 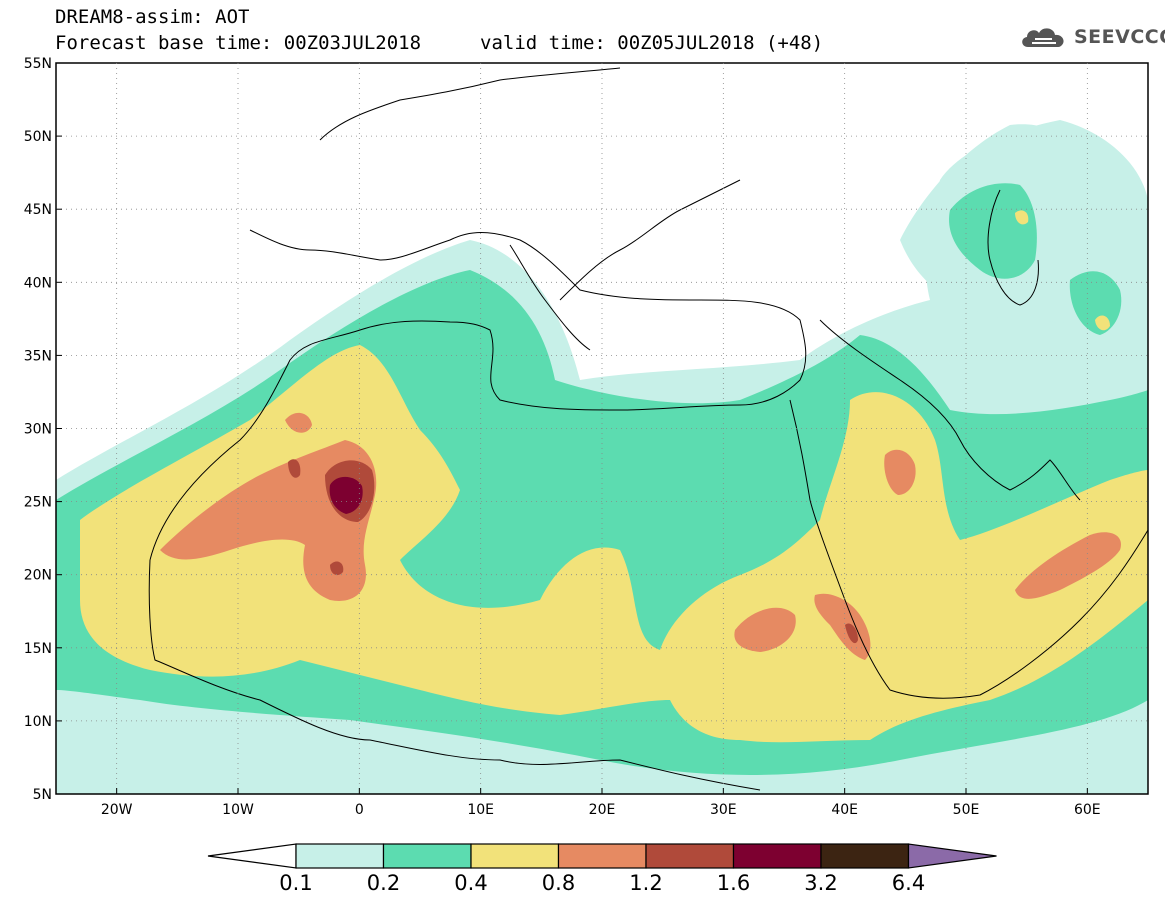 What do you see at coordinates (337, 568) in the screenshot?
I see `aot-band-1.2-mali` at bounding box center [337, 568].